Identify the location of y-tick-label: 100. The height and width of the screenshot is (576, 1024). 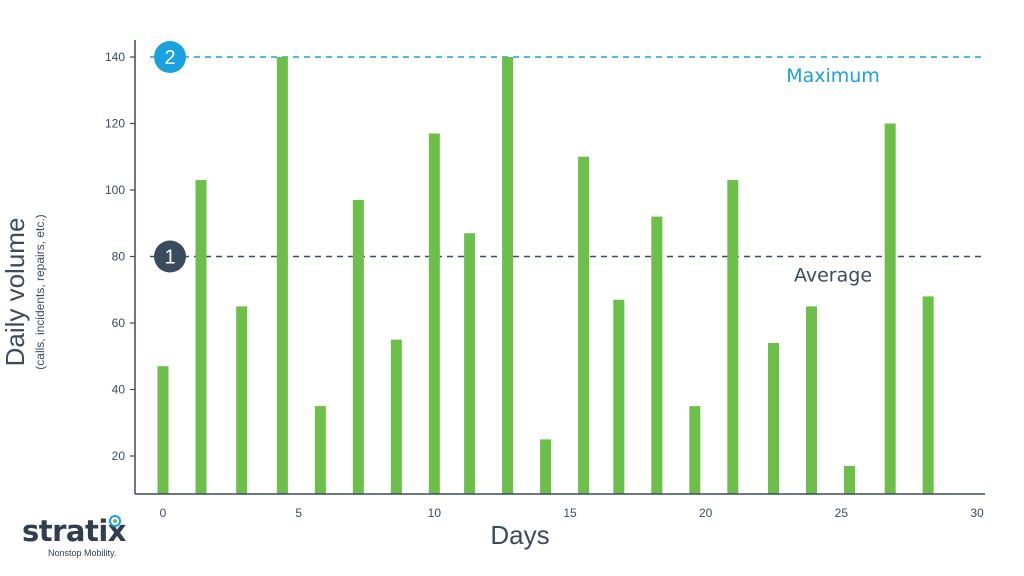
(115, 190).